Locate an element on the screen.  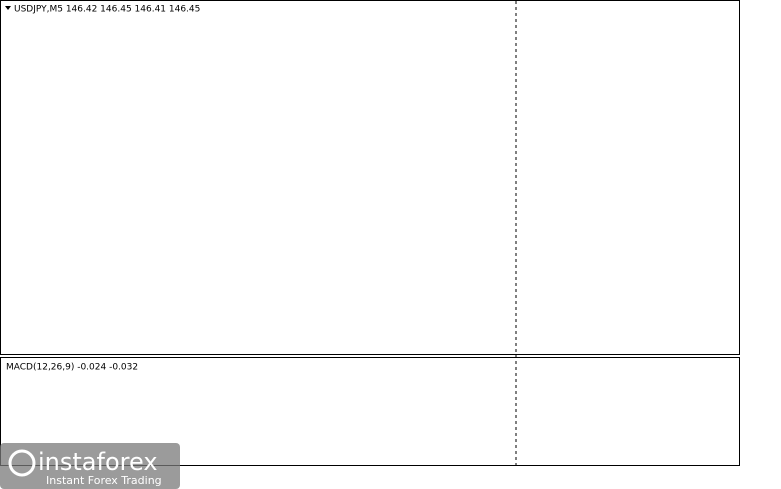
watermark-bg is located at coordinates (90, 466).